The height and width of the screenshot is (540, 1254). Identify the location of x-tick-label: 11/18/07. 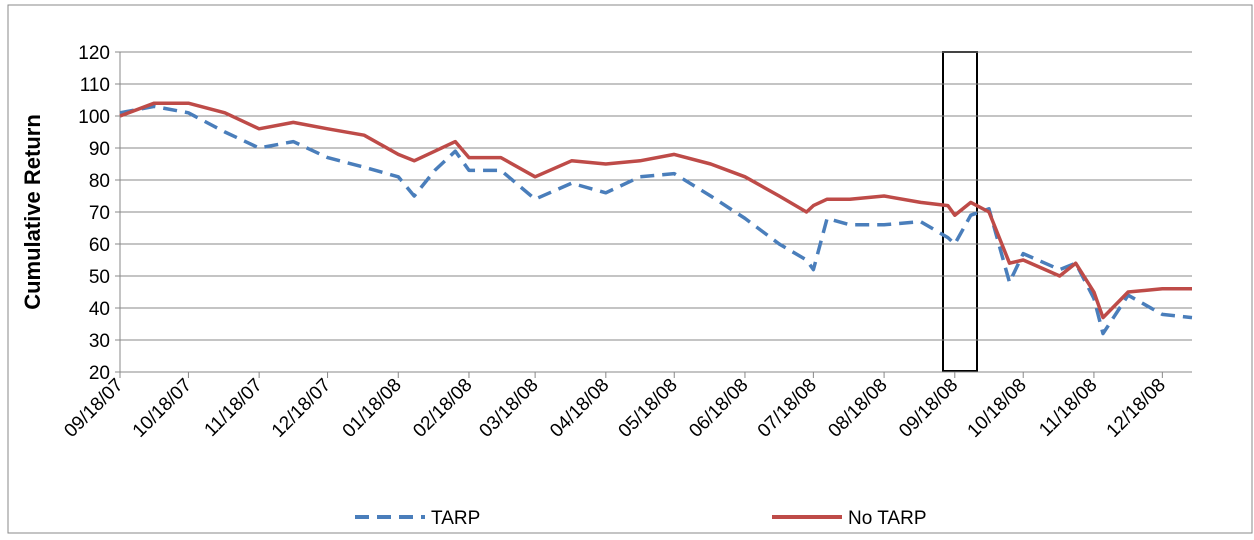
(234, 408).